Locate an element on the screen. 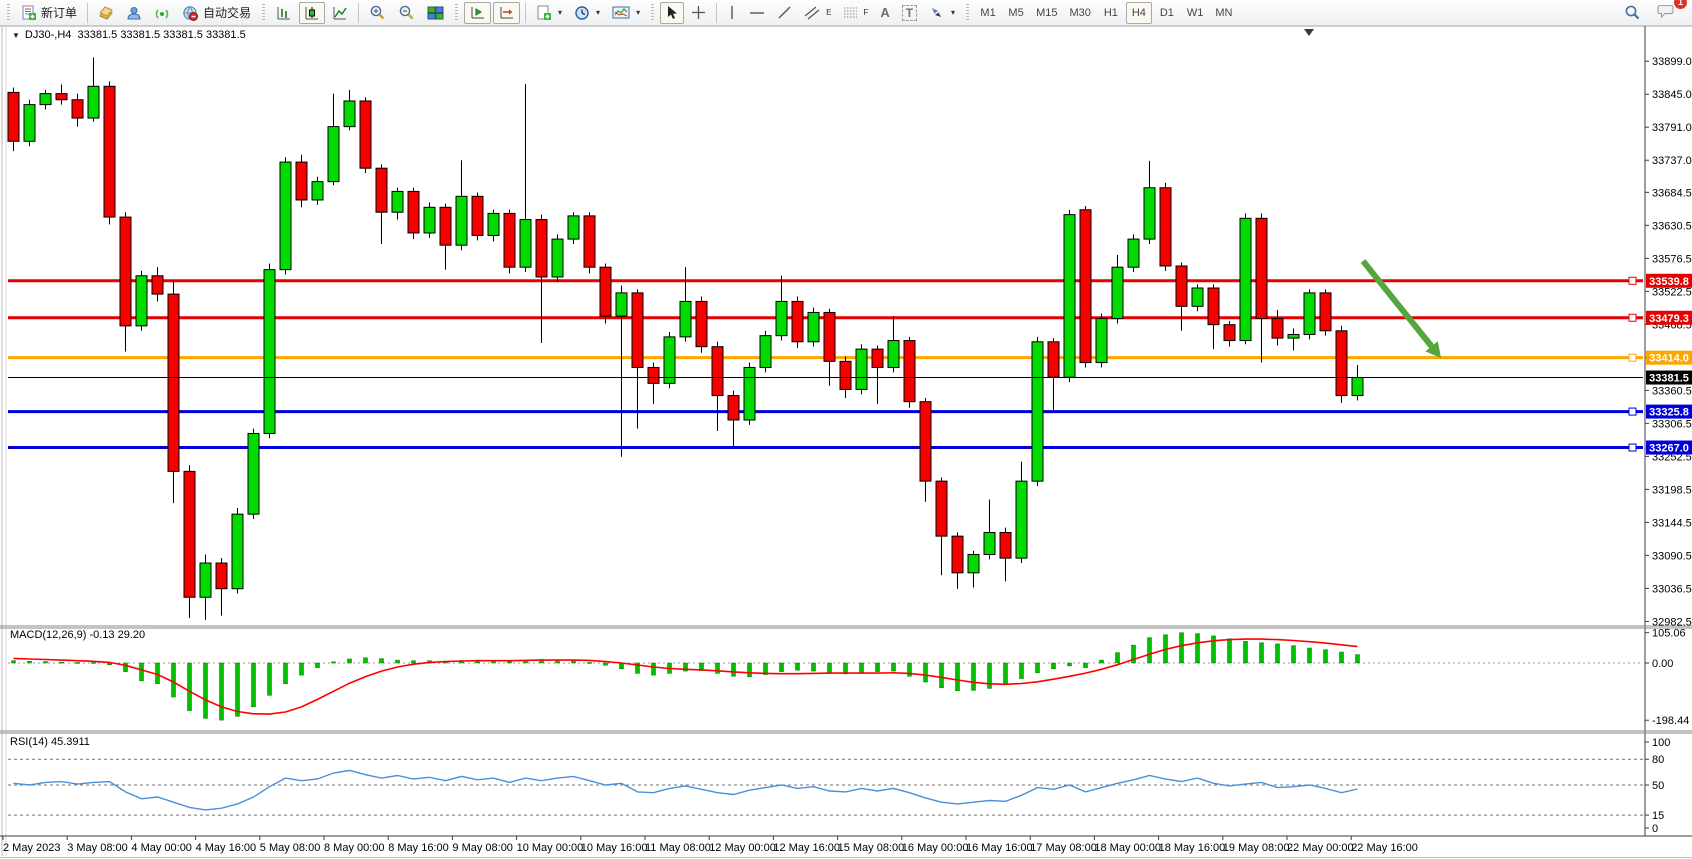  fibonacci-button: F is located at coordinates (855, 13).